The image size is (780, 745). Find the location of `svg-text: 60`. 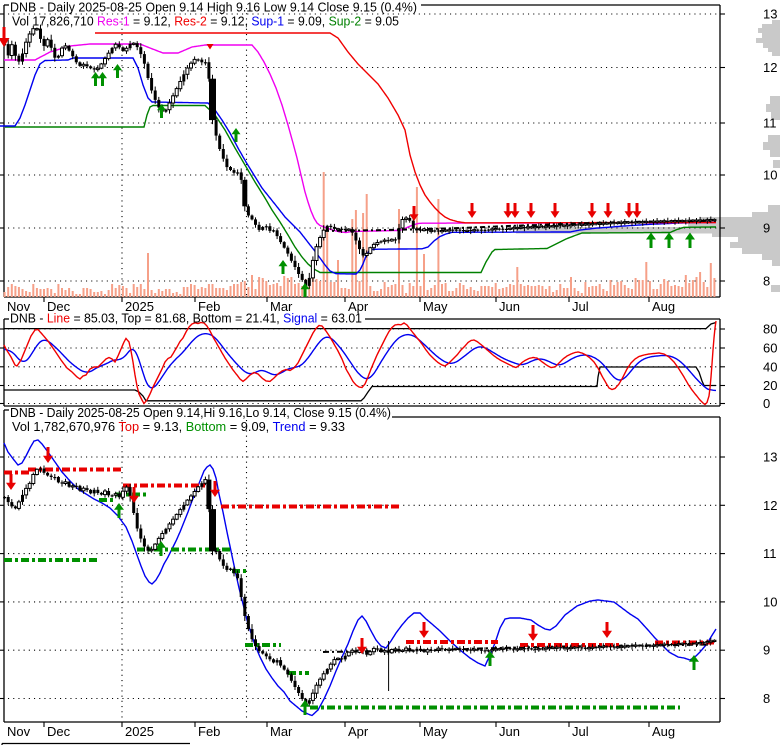

svg-text: 60 is located at coordinates (770, 348).